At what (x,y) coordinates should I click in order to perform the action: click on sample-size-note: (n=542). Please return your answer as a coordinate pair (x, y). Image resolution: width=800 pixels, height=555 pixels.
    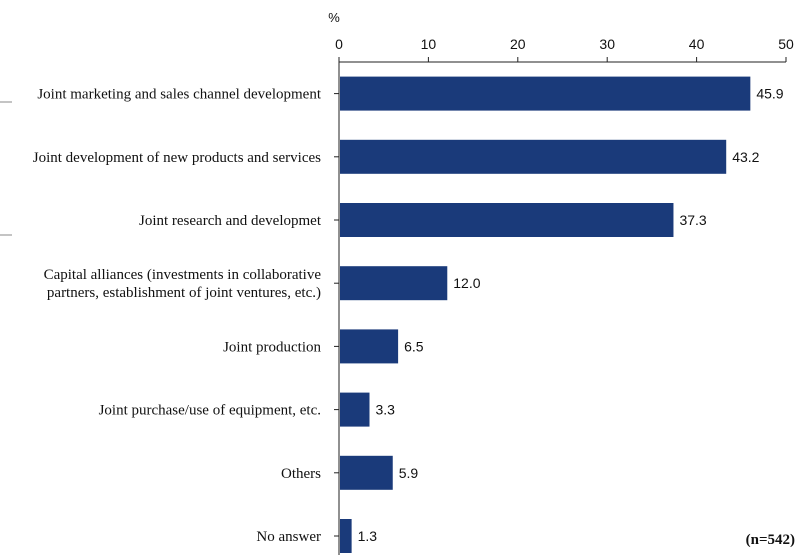
    Looking at the image, I should click on (770, 540).